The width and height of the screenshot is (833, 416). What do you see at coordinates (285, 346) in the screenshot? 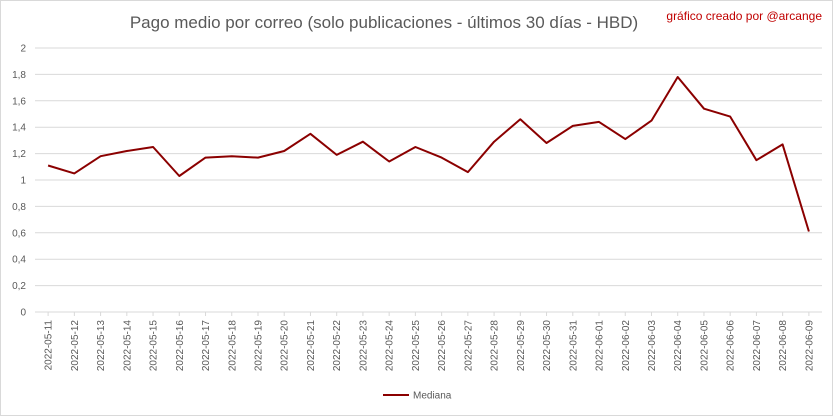
I see `x-tick-label: 2022-05-20` at bounding box center [285, 346].